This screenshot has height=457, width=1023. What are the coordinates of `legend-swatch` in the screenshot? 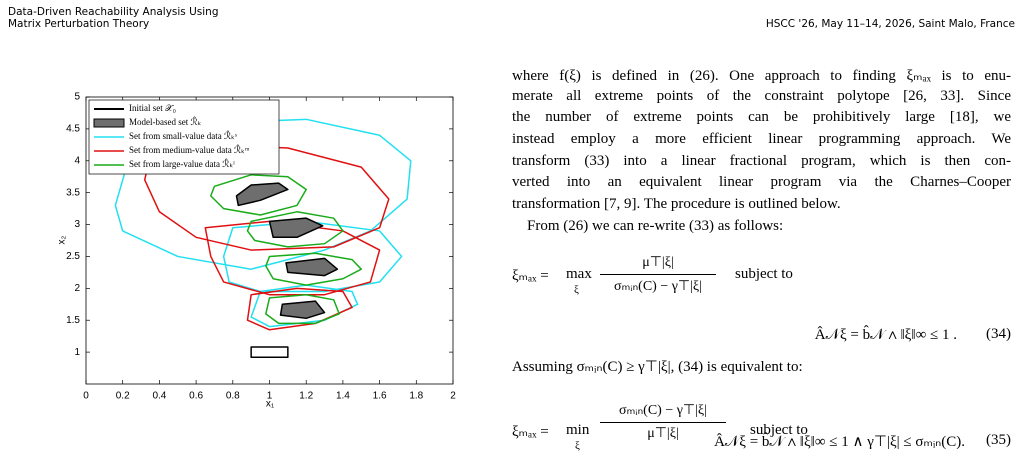 It's located at (109, 123).